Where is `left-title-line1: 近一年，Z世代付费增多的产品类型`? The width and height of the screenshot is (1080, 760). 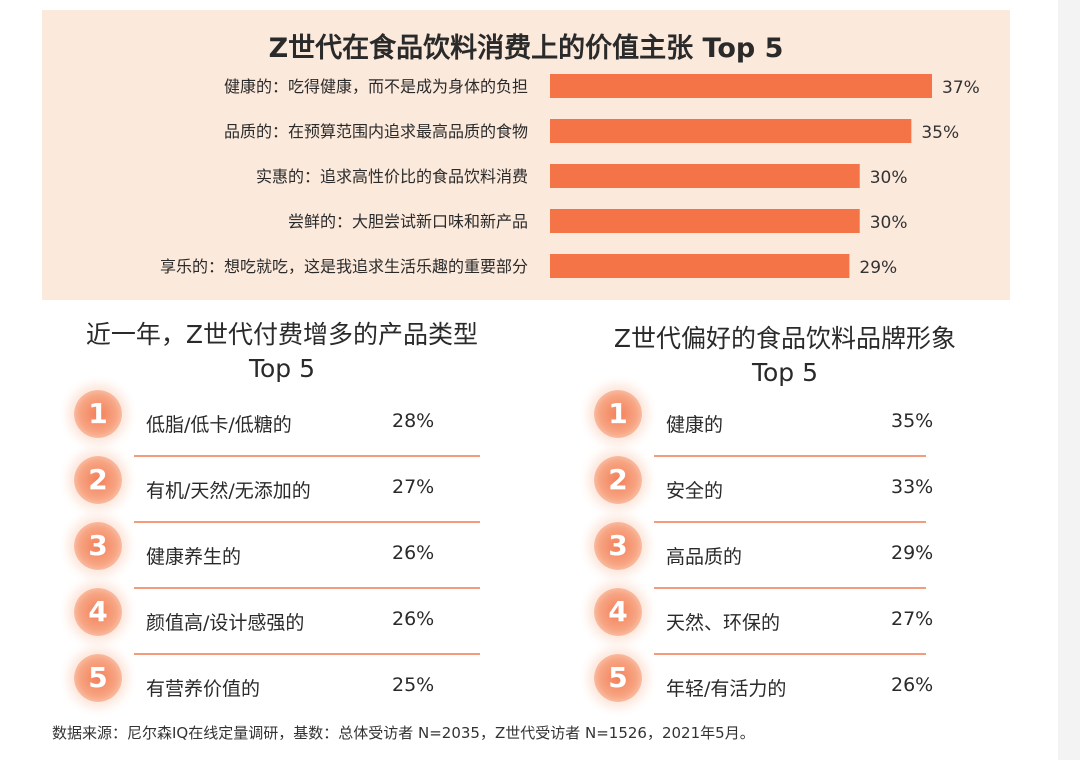 left-title-line1: 近一年，Z世代付费增多的产品类型 is located at coordinates (282, 334).